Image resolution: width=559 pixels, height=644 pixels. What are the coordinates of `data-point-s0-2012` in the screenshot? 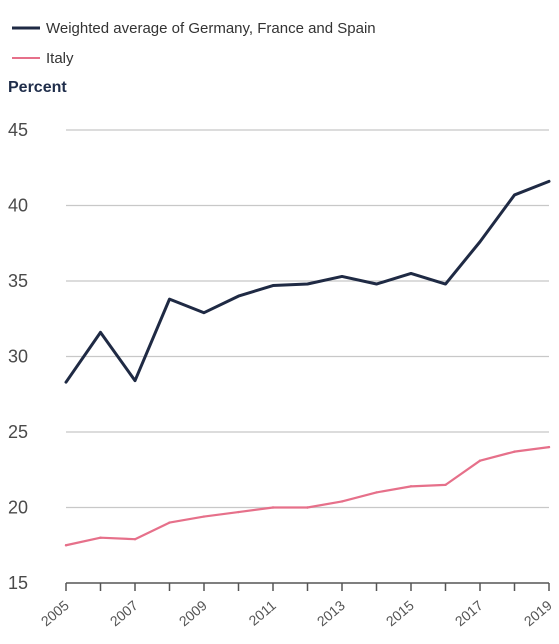 It's located at (307, 284).